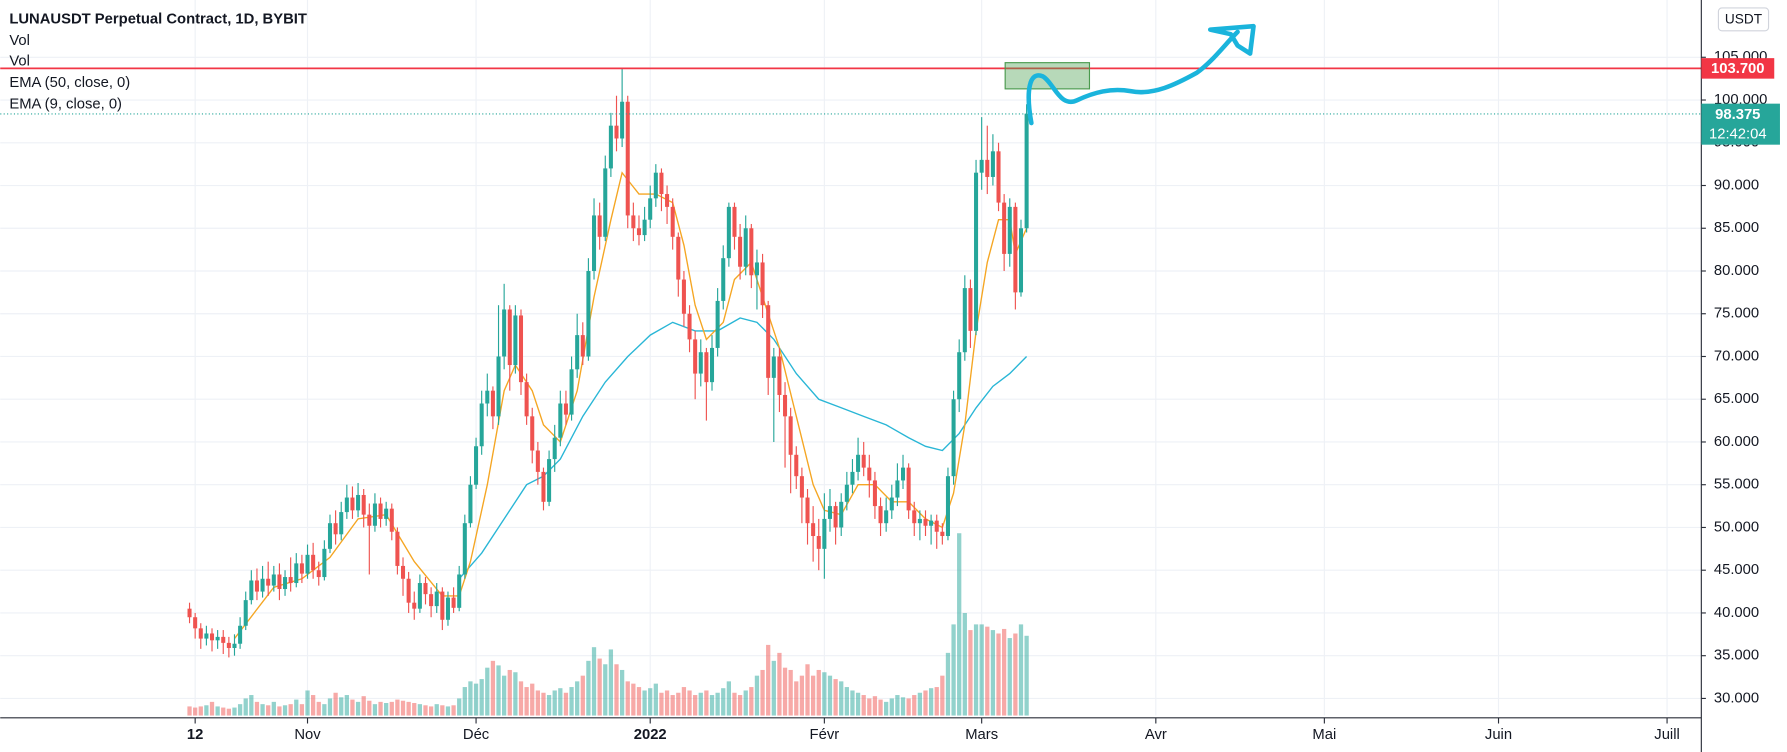  What do you see at coordinates (1738, 134) in the screenshot?
I see `countdown-label: 12:42:04` at bounding box center [1738, 134].